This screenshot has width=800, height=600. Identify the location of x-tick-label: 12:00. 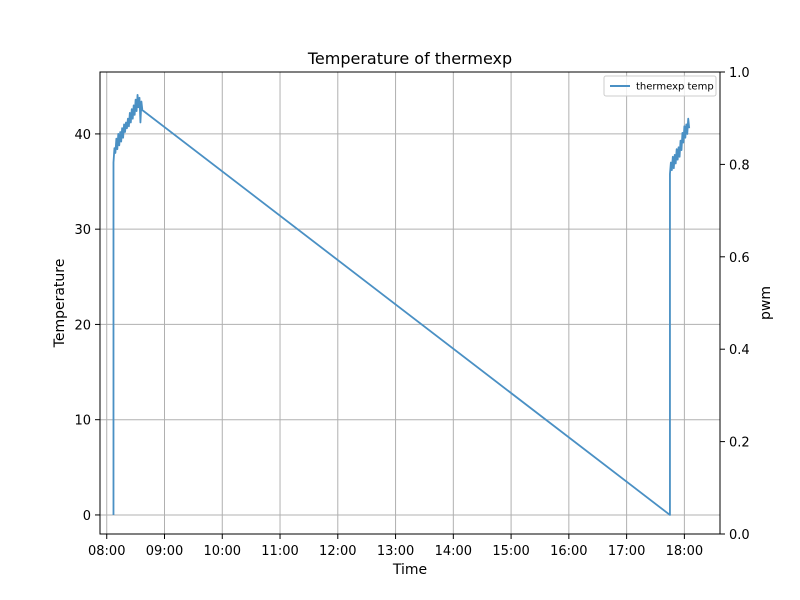
(337, 551).